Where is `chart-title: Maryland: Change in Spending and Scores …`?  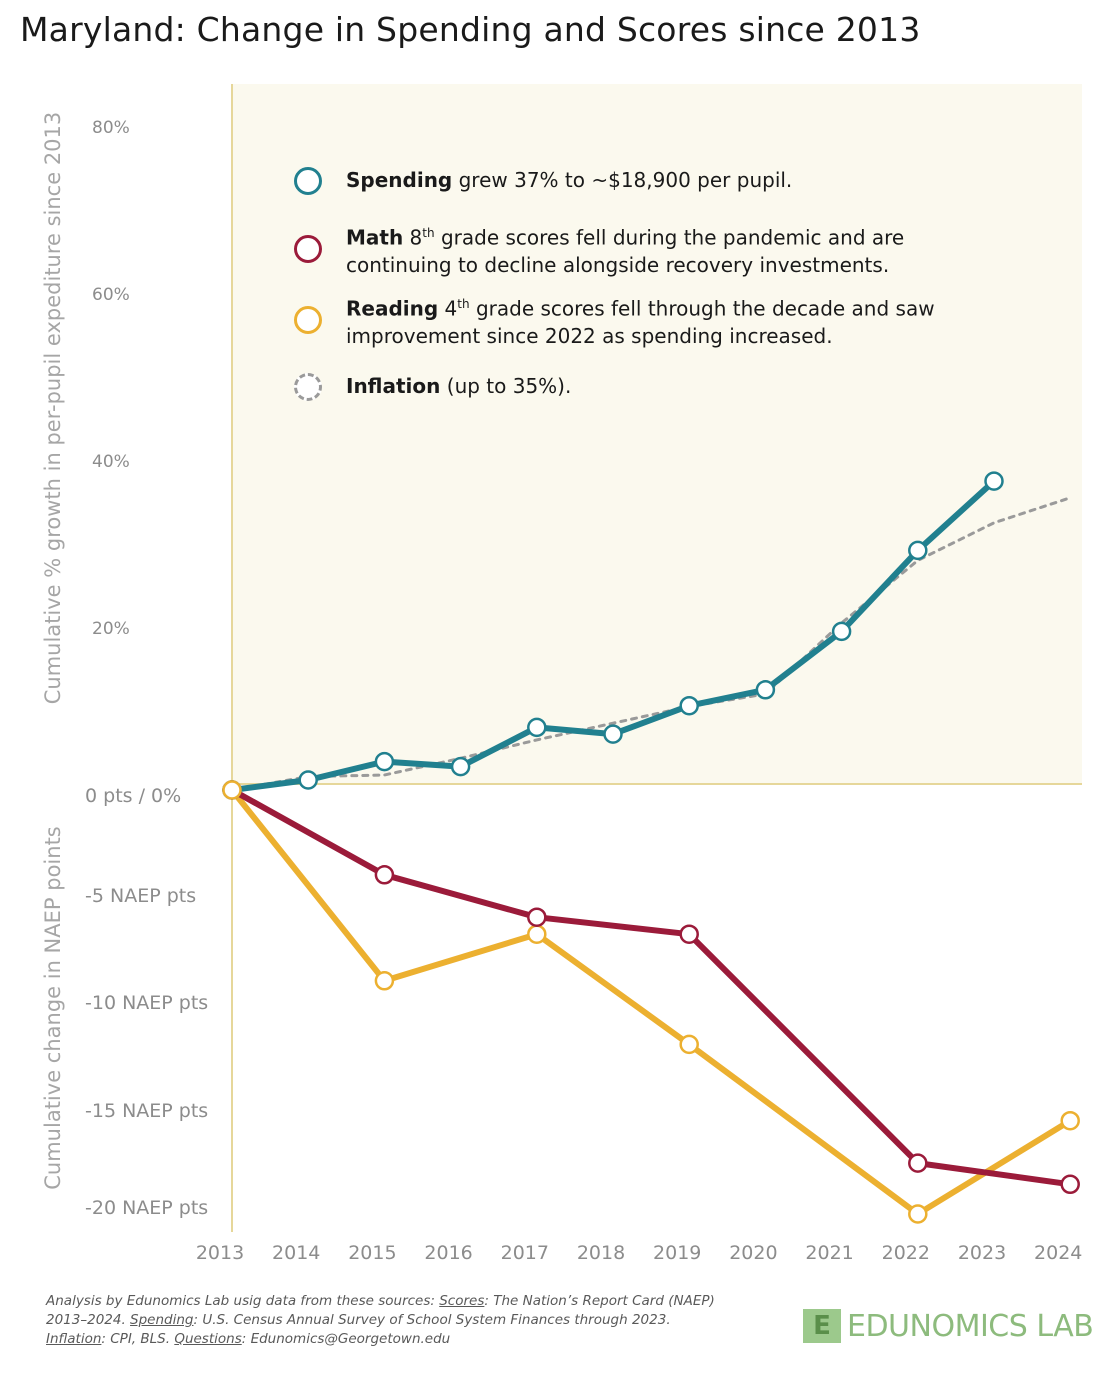 chart-title: Maryland: Change in Spending and Scores … is located at coordinates (470, 29).